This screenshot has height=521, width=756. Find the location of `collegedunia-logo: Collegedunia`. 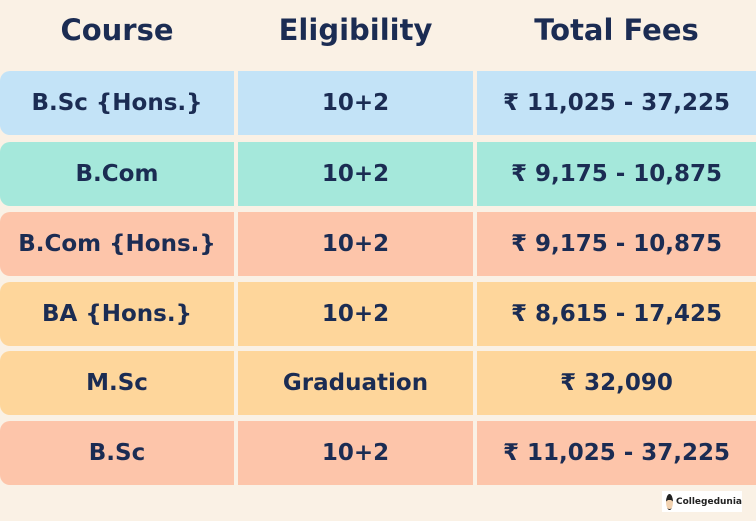

collegedunia-logo: Collegedunia is located at coordinates (702, 501).